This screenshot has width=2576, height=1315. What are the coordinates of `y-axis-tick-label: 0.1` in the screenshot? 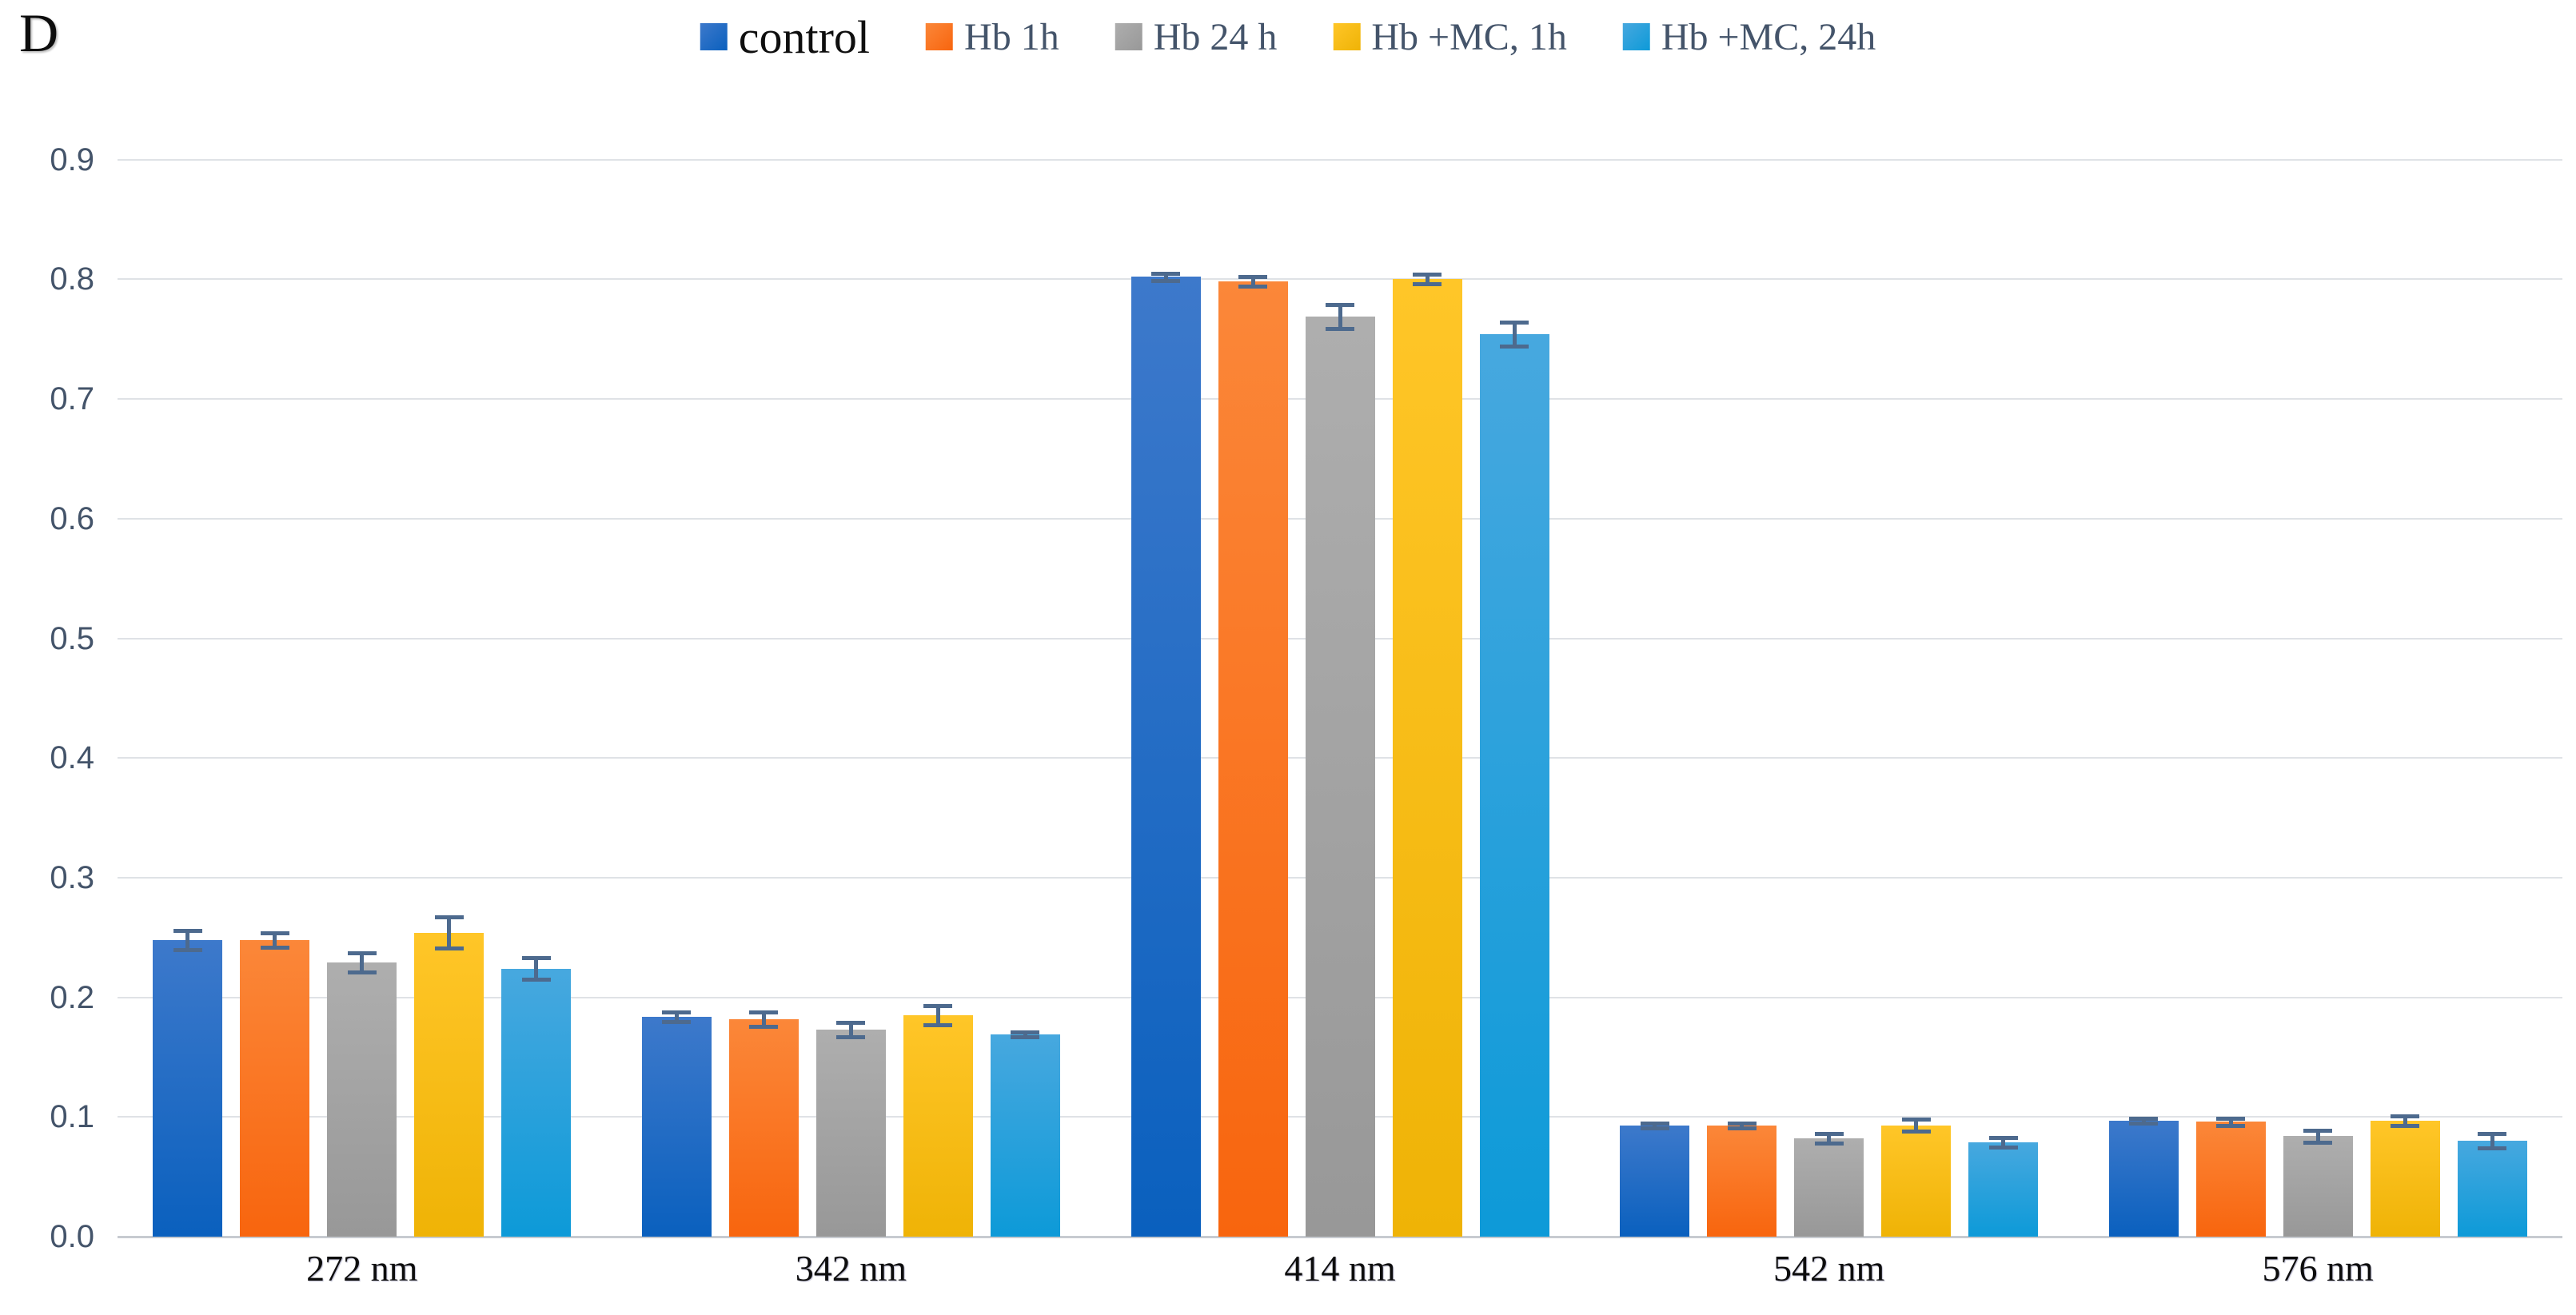 It's located at (72, 1117).